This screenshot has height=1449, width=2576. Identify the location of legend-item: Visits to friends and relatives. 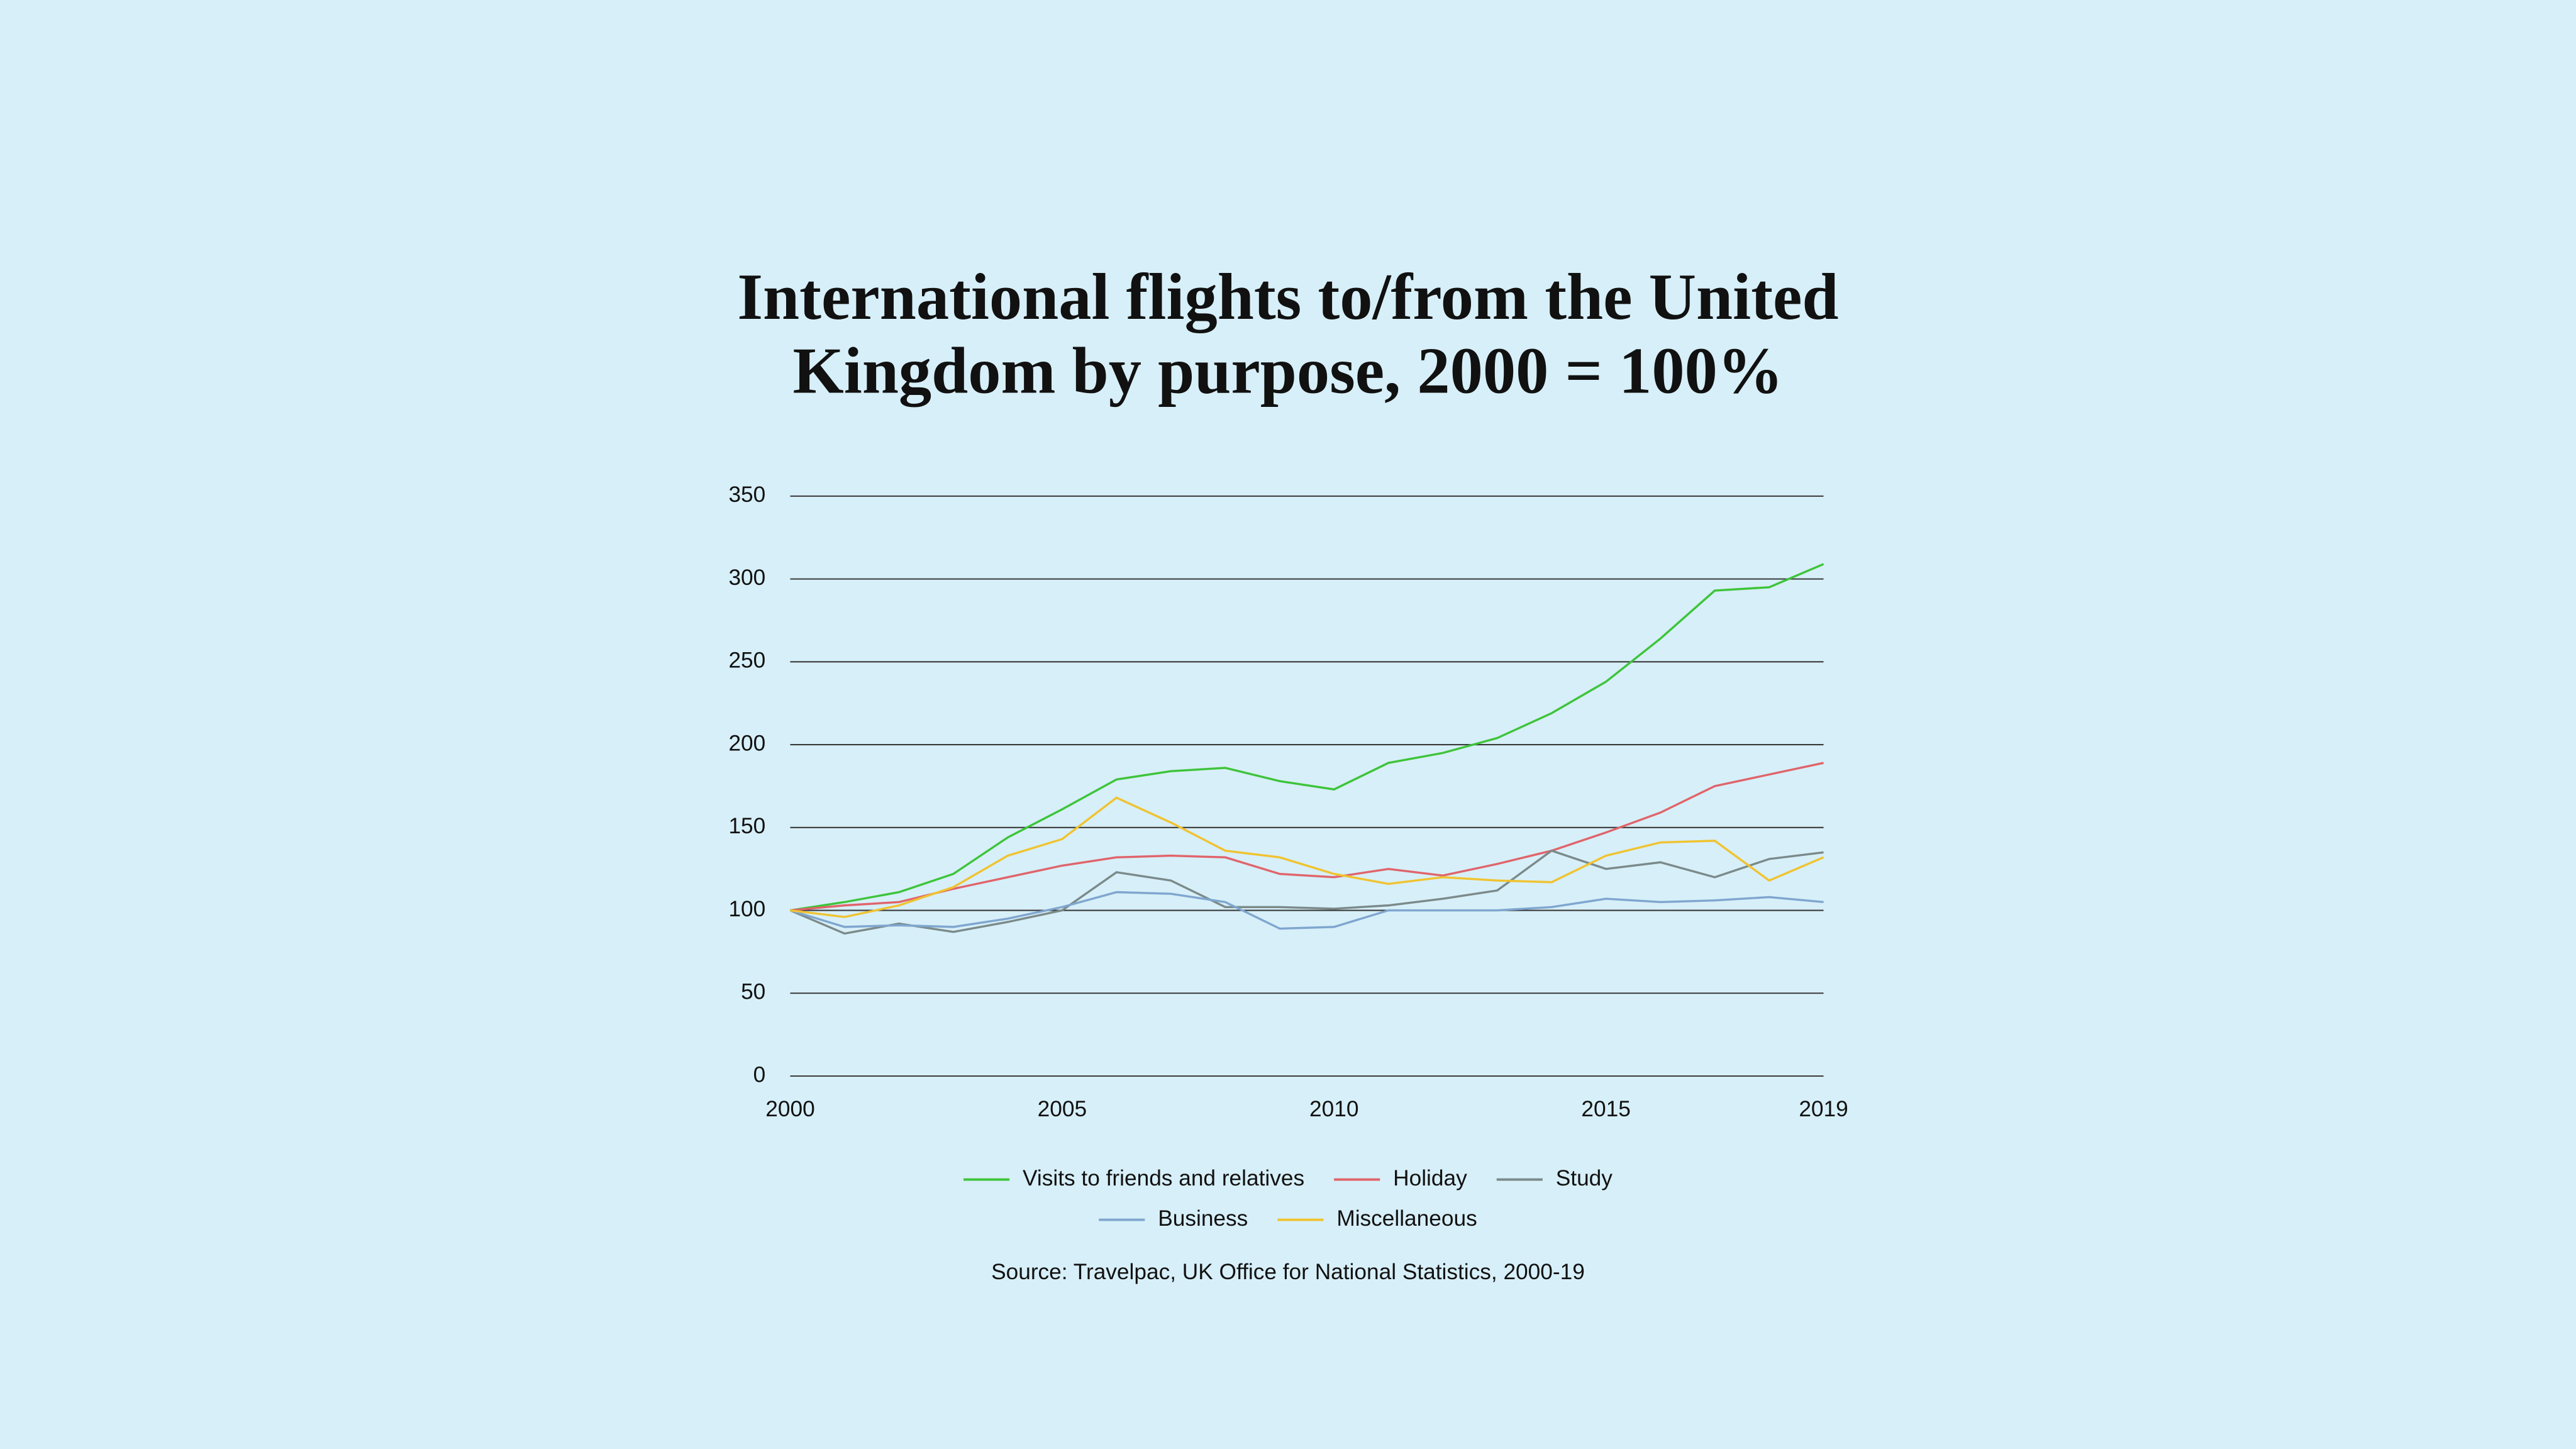
(1133, 1178).